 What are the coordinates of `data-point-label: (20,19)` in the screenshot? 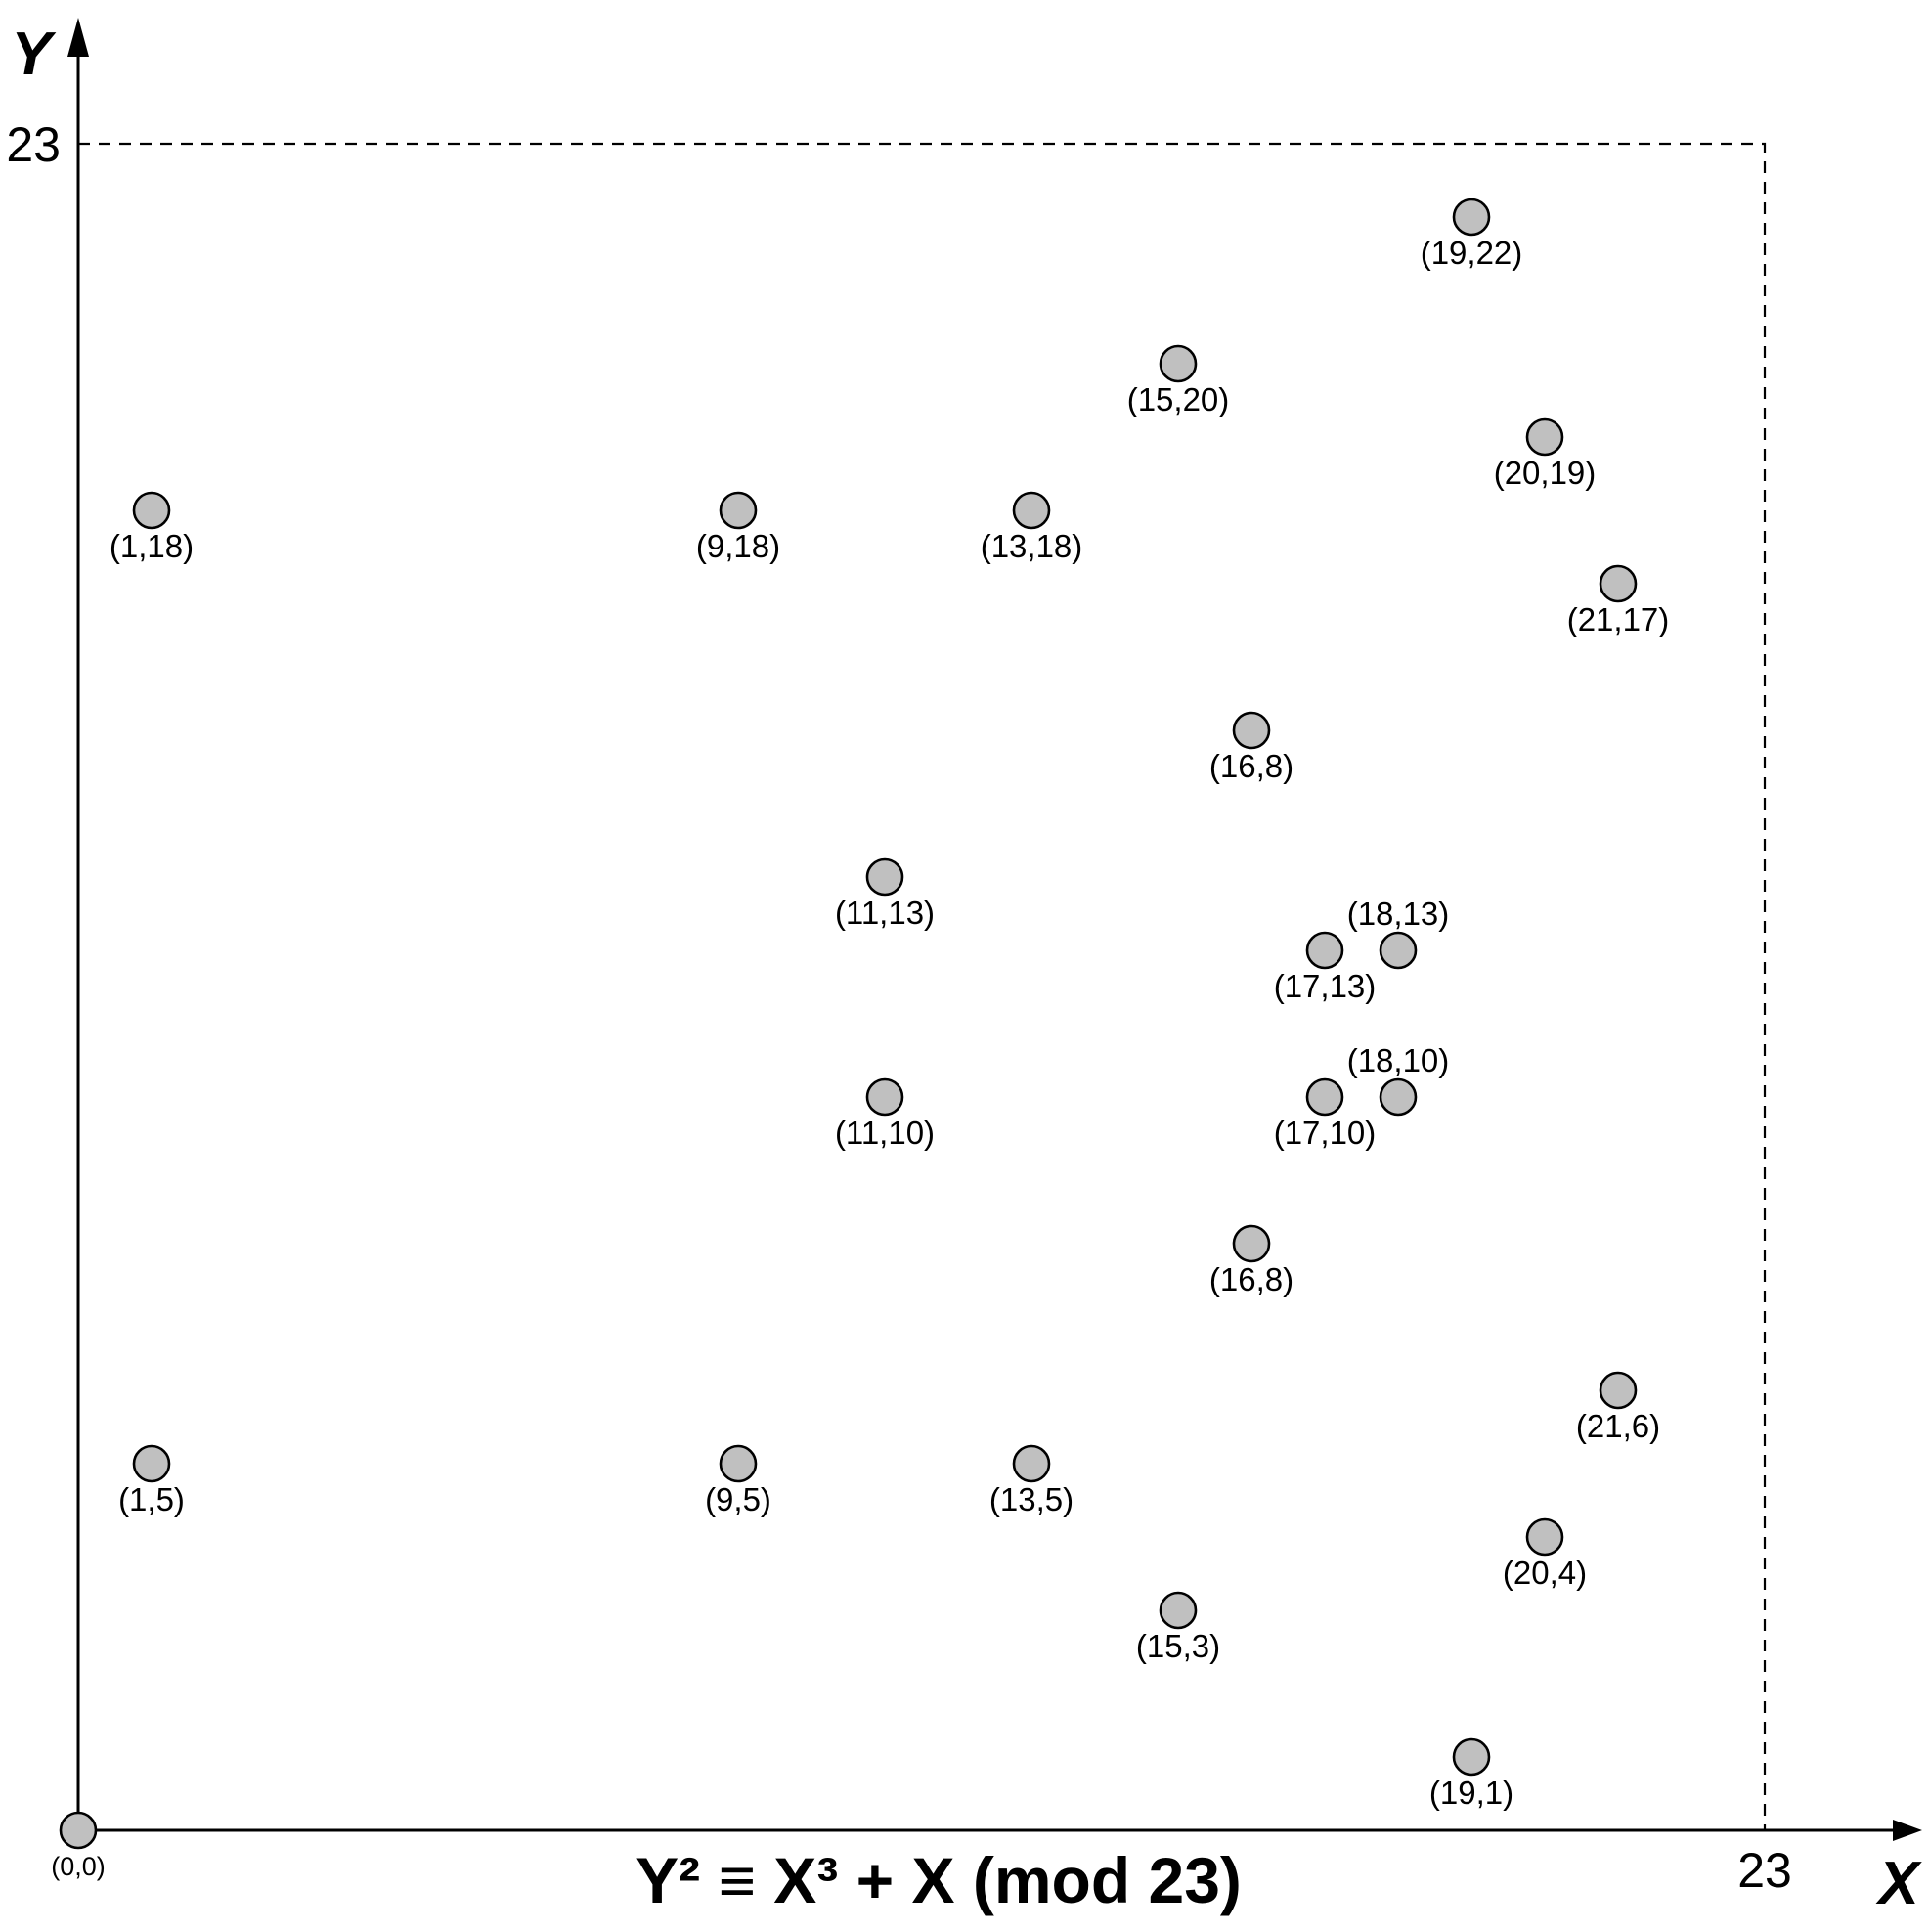 It's located at (1546, 473).